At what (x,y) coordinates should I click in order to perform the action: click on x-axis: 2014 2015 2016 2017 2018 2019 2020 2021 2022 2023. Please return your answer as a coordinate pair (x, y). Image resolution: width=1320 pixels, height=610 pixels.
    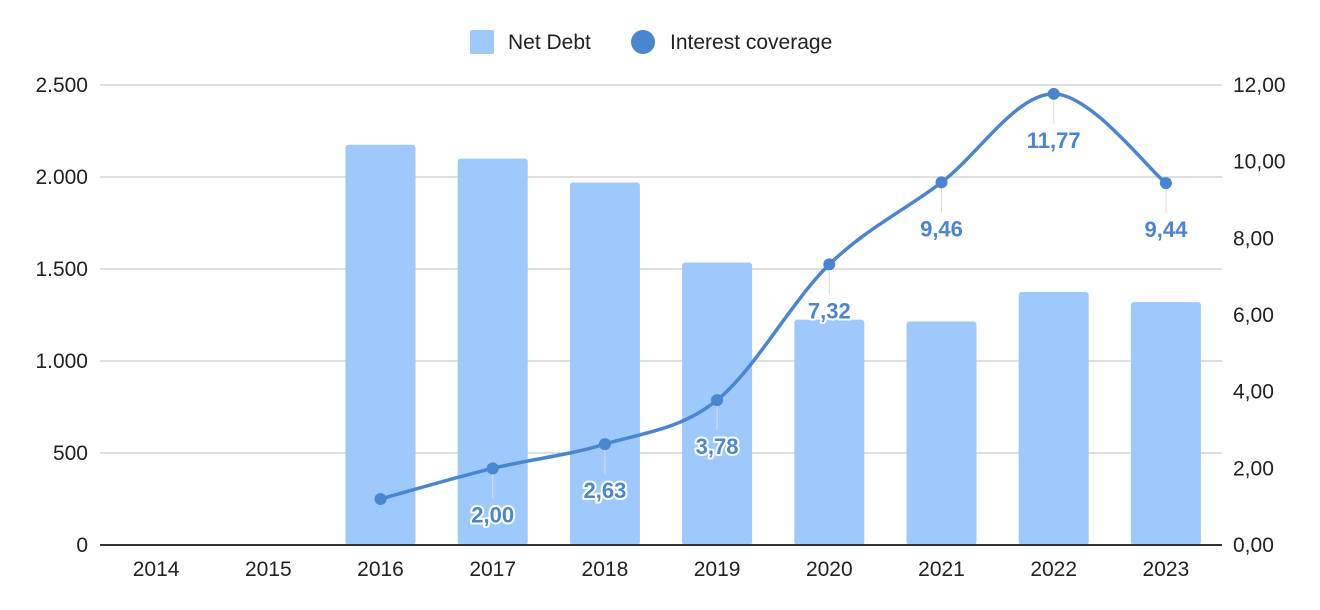
    Looking at the image, I should click on (661, 562).